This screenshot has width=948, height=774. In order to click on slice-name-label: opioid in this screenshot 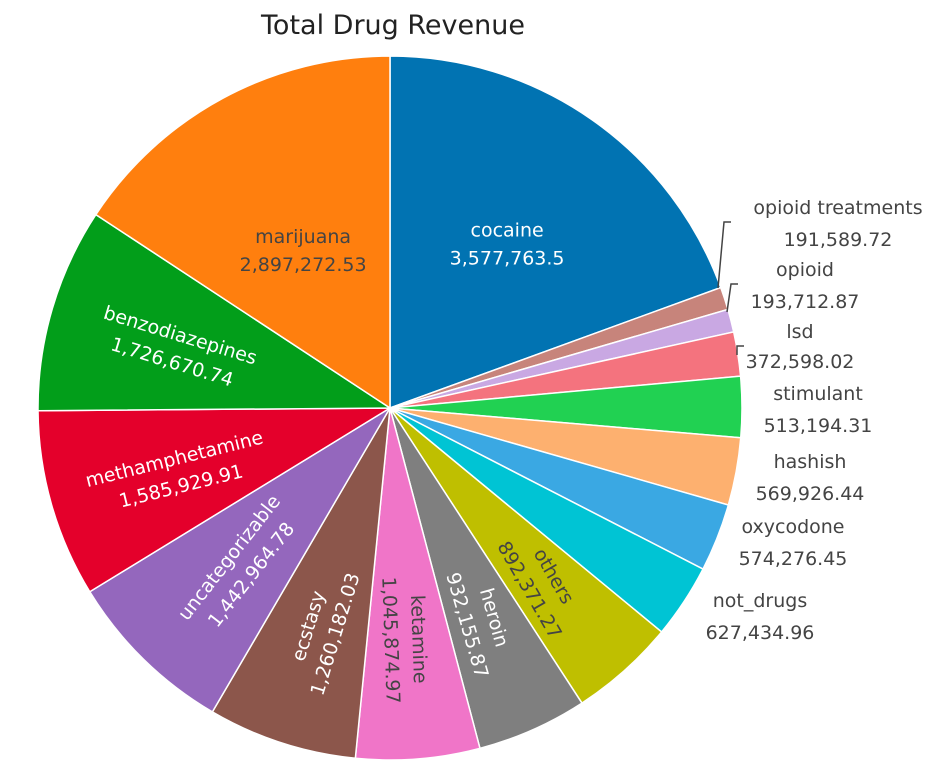, I will do `click(805, 270)`.